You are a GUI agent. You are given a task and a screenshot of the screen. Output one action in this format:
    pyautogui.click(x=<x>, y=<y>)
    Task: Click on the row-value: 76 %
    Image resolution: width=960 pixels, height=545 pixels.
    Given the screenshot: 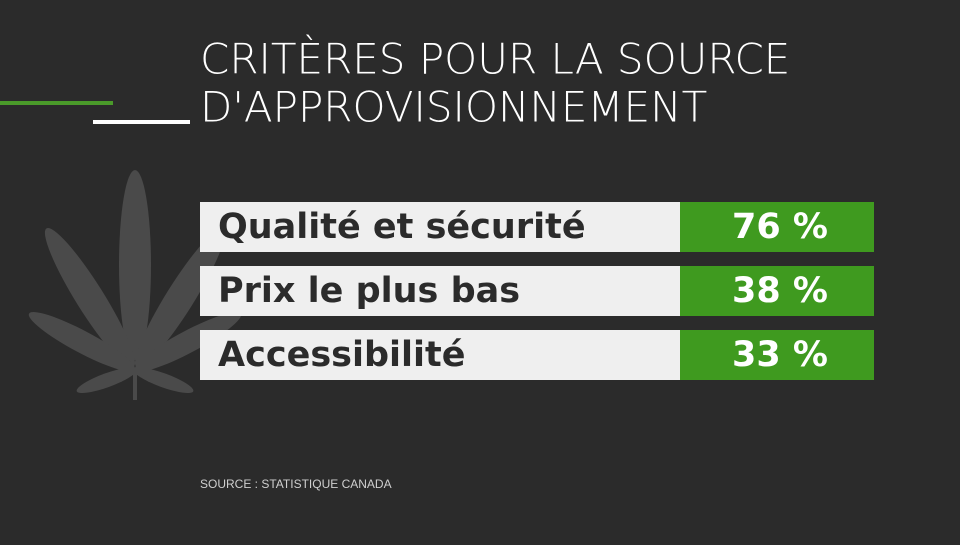 What is the action you would take?
    pyautogui.click(x=780, y=227)
    